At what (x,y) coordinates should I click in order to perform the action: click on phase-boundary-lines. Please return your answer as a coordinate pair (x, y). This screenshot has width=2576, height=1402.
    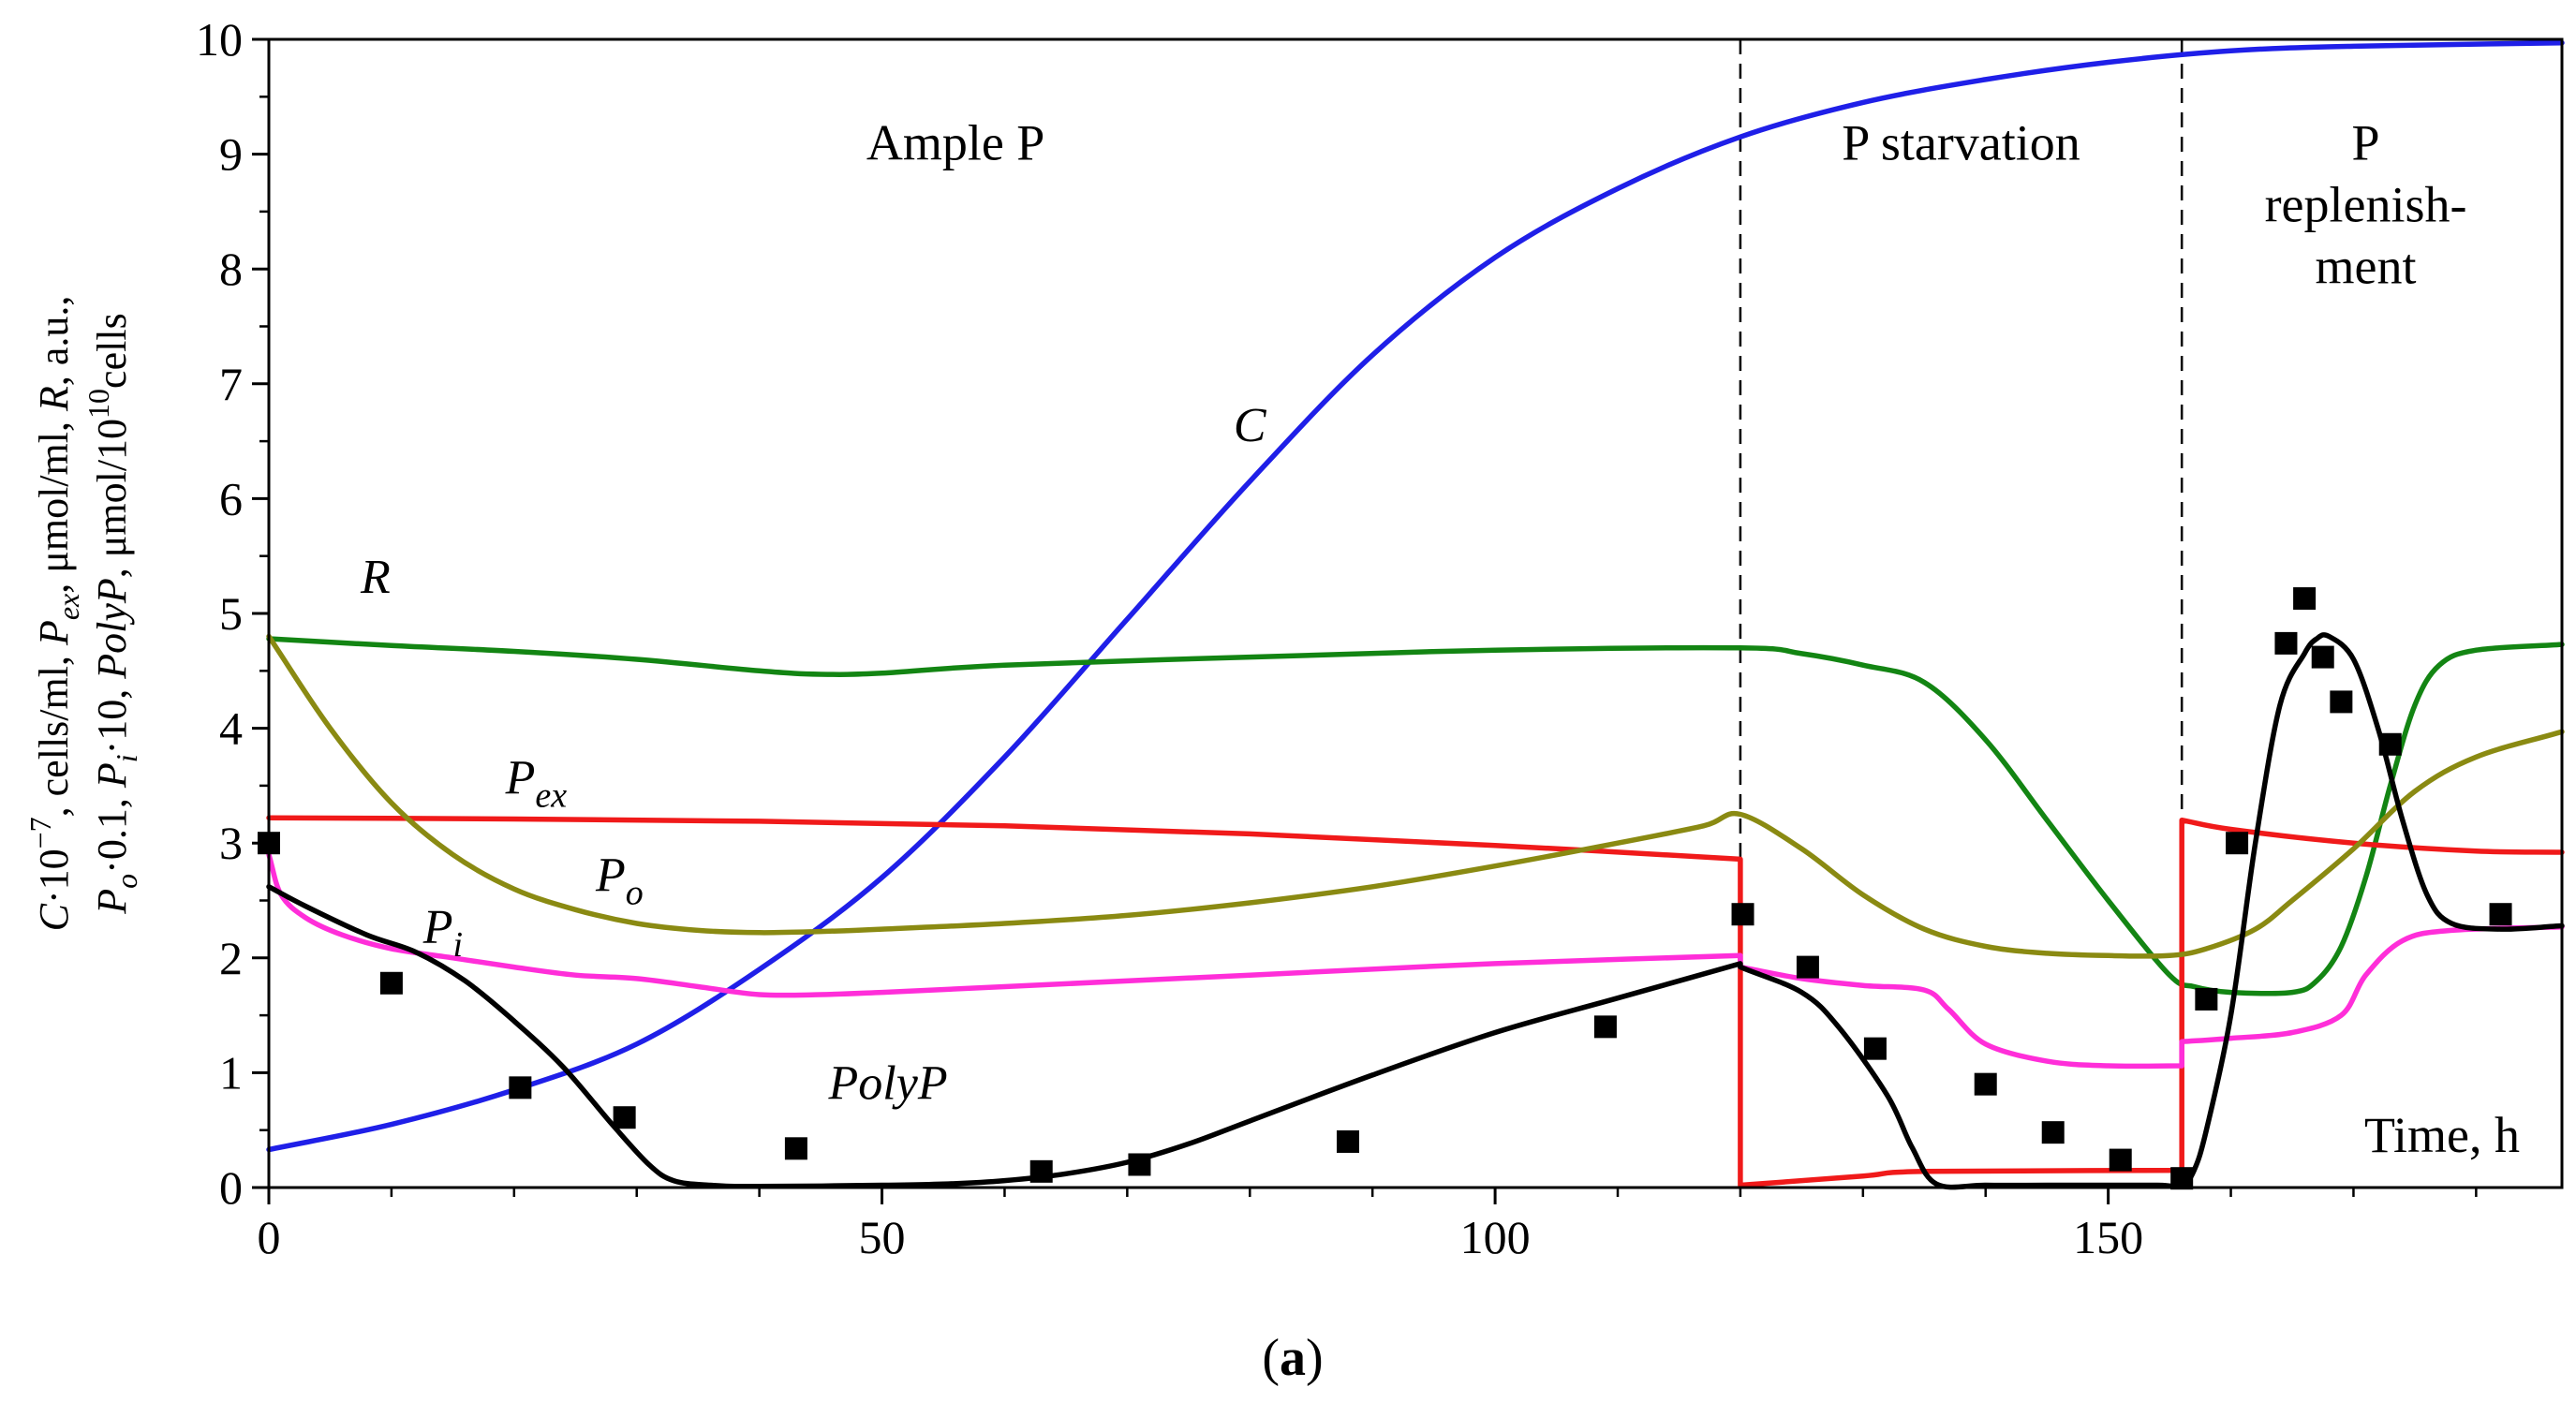
    Looking at the image, I should click on (1961, 613).